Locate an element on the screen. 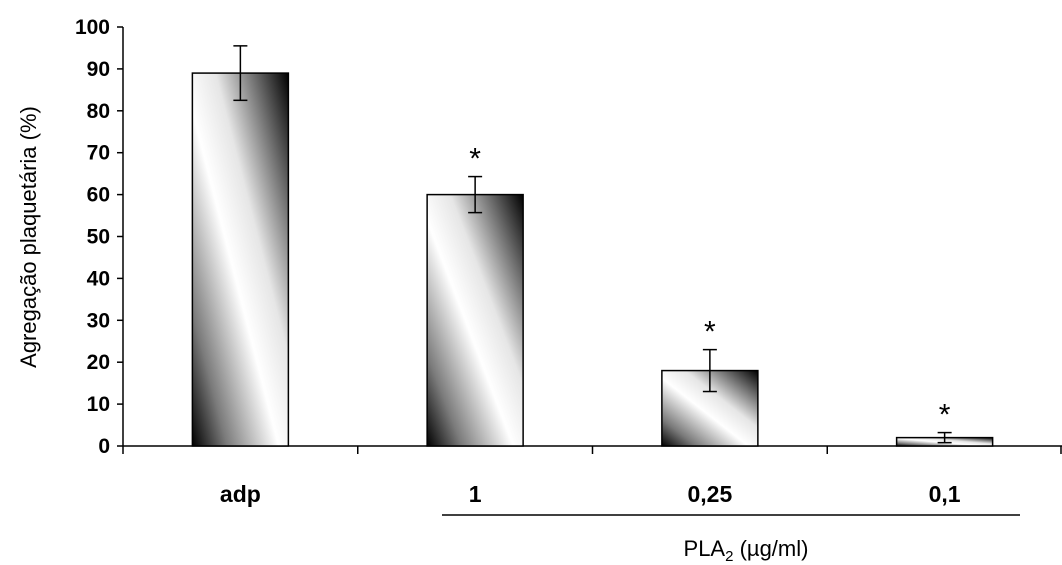  y-axis: 0 10 20 30 40 50 60 70 80 90 100 is located at coordinates (99, 237).